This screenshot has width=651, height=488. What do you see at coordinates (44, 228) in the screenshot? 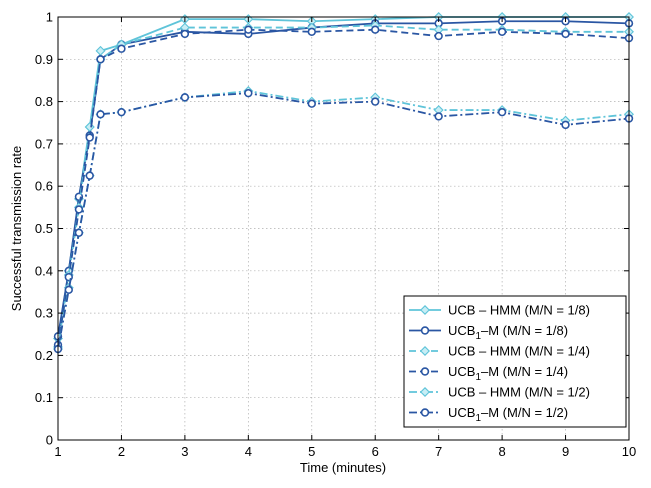
I see `y-tick-label: 0.5` at bounding box center [44, 228].